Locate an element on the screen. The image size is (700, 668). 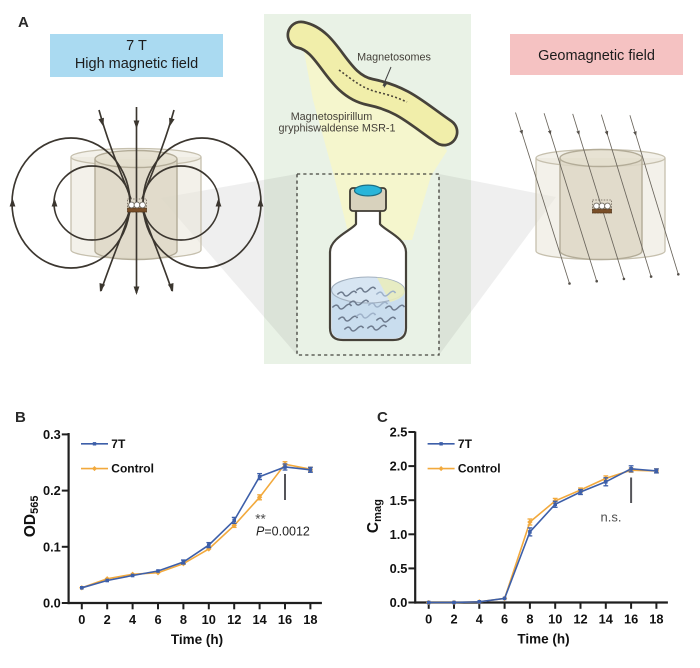
svg-text: Geomagnetic field is located at coordinates (596, 56).